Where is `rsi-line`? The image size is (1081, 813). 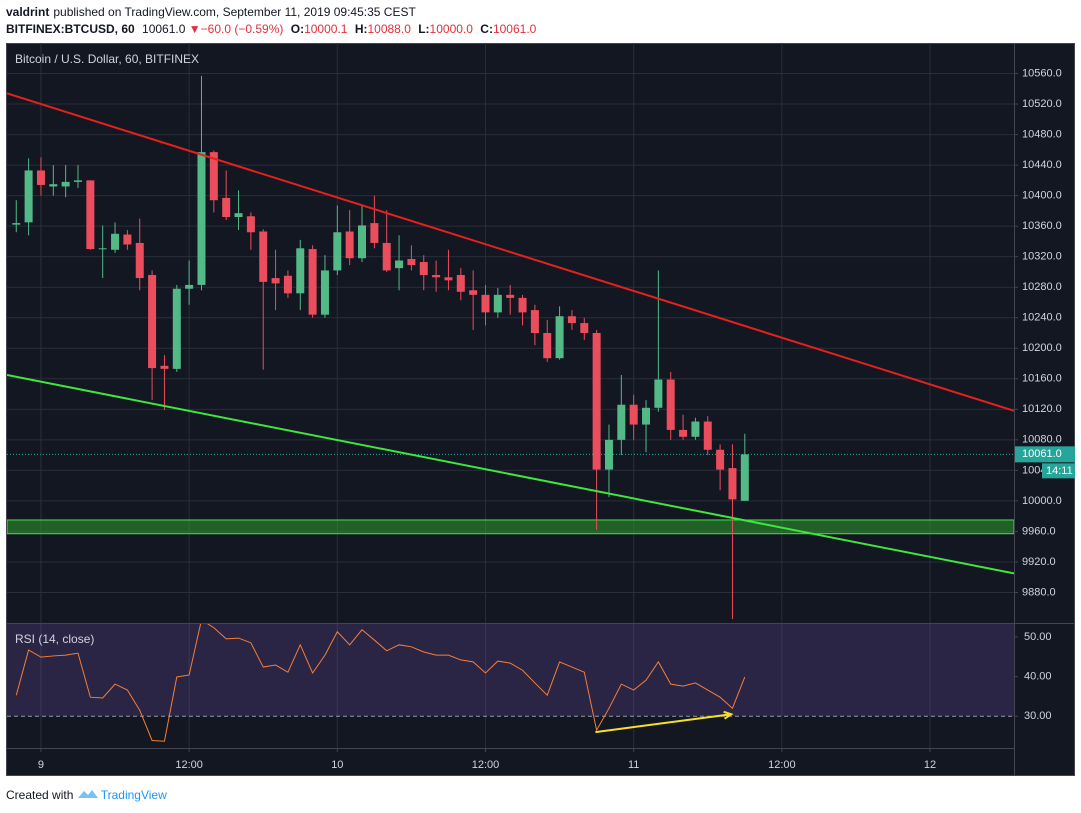 rsi-line is located at coordinates (380, 683).